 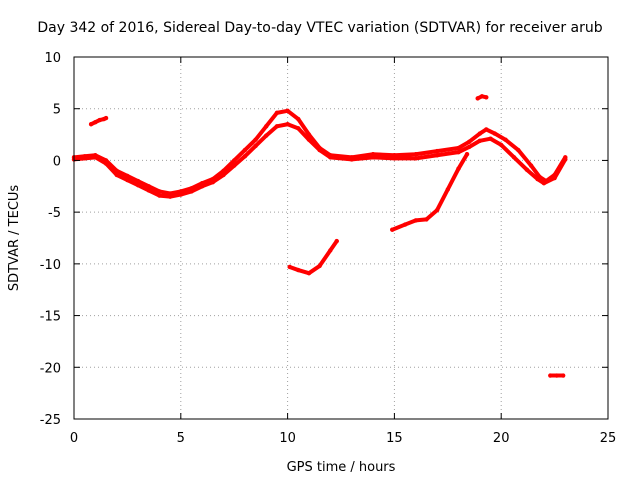 What do you see at coordinates (501, 438) in the screenshot?
I see `x-tick-label: 20` at bounding box center [501, 438].